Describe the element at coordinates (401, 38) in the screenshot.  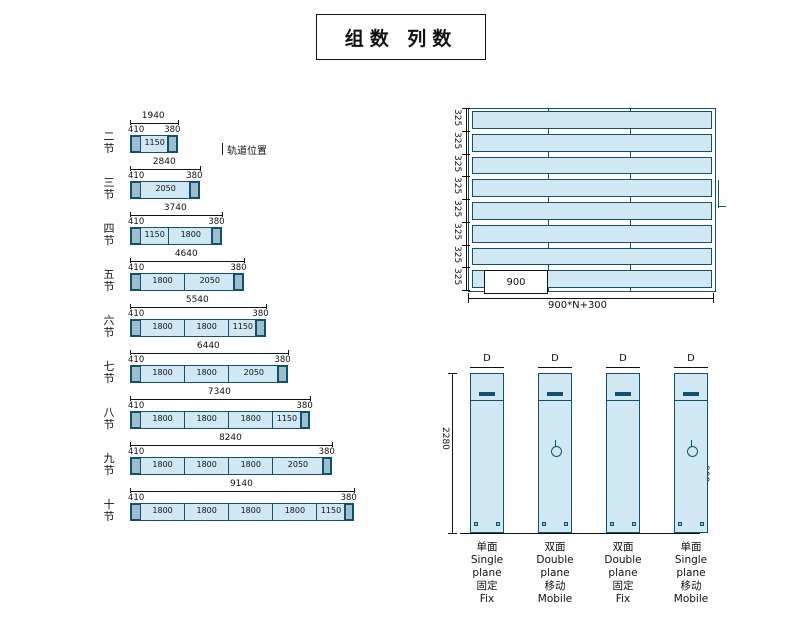
I see `diagram-title: 组数 列数` at that location.